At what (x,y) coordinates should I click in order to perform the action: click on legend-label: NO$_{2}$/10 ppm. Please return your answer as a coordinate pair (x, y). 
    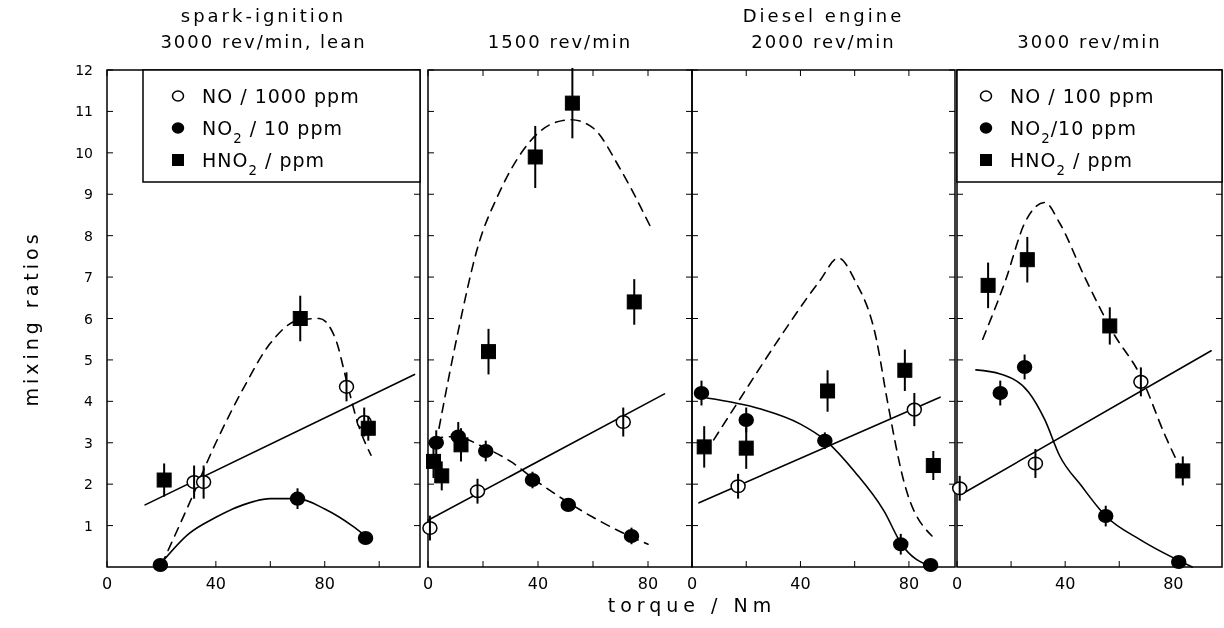
    Looking at the image, I should click on (1073, 131).